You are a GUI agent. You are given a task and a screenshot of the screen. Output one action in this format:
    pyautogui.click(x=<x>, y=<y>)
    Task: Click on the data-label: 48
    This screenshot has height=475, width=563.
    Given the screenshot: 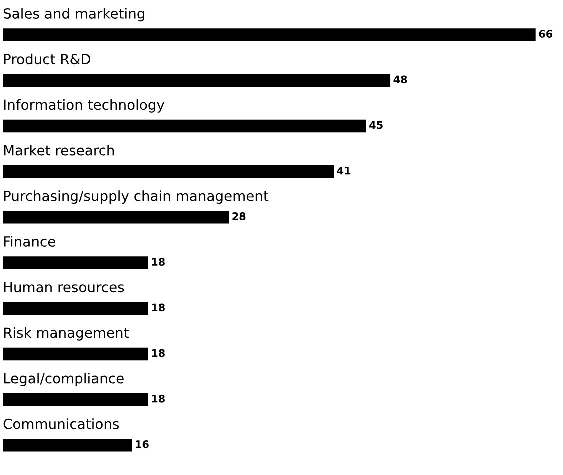 What is the action you would take?
    pyautogui.click(x=401, y=80)
    